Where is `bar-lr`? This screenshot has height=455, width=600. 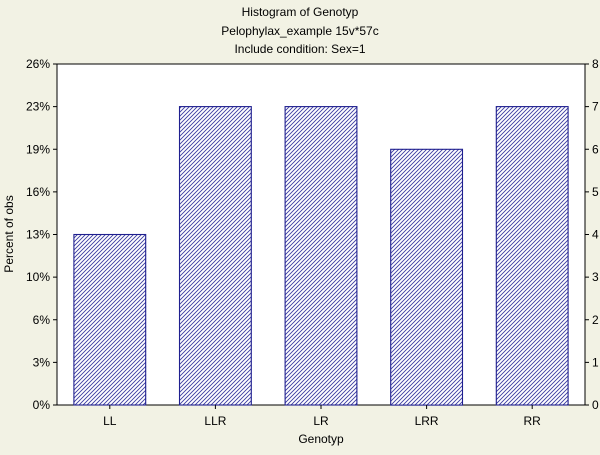 bar-lr is located at coordinates (321, 256).